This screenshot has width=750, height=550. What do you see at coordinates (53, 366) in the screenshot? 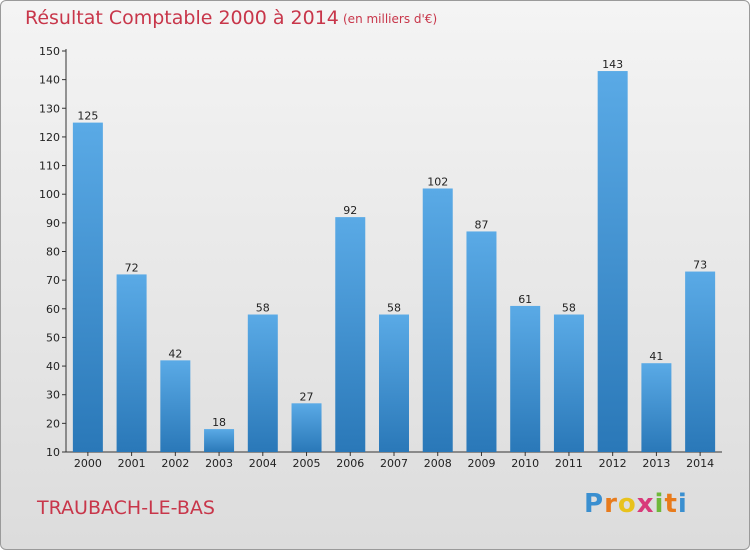
I see `y-tick-label: 40` at bounding box center [53, 366].